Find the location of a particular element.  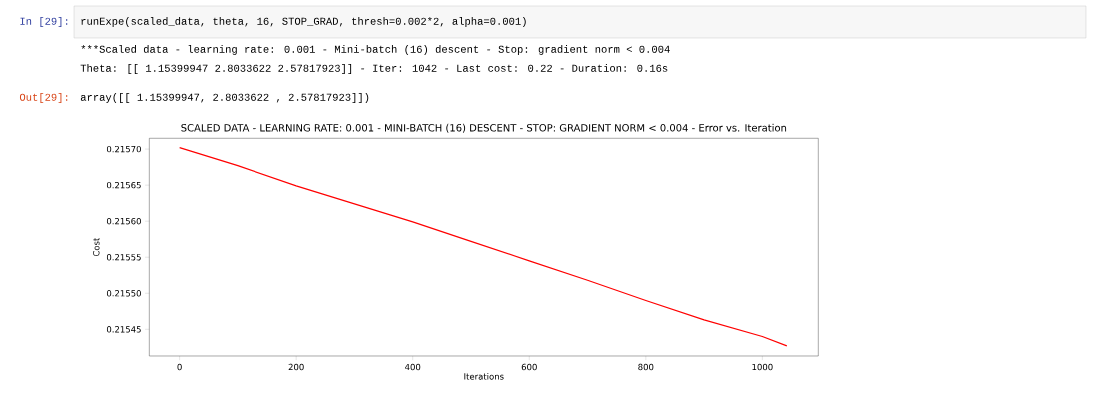

y-tick-label: 0.21545 is located at coordinates (123, 329).